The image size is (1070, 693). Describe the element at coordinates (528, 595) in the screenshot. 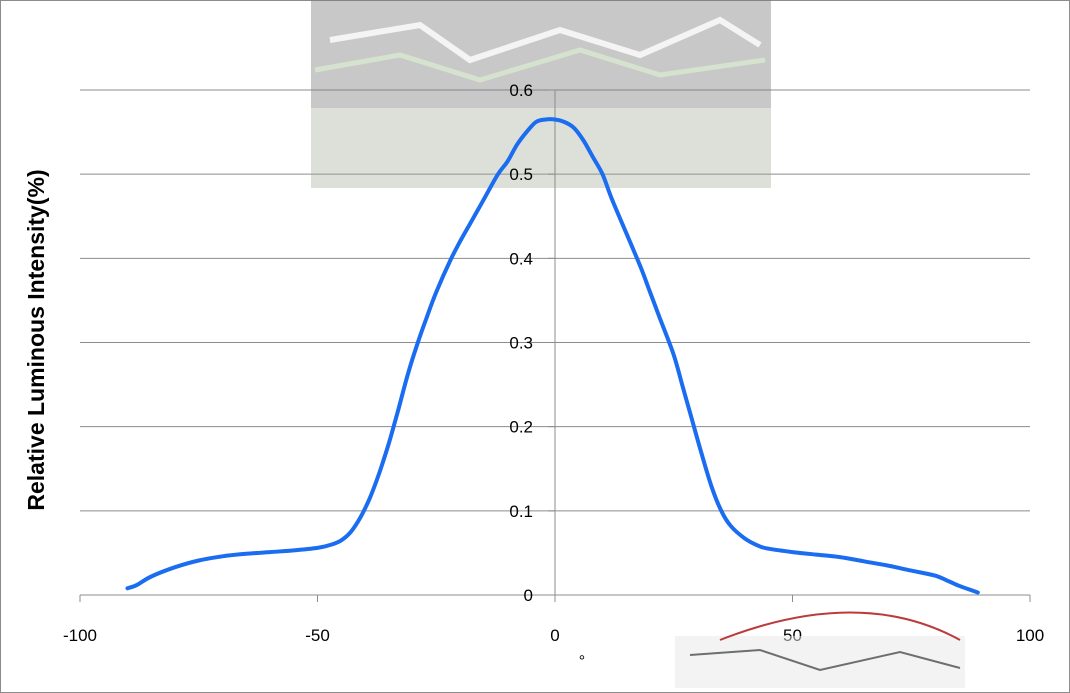

I see `y-tick-label: 0` at that location.